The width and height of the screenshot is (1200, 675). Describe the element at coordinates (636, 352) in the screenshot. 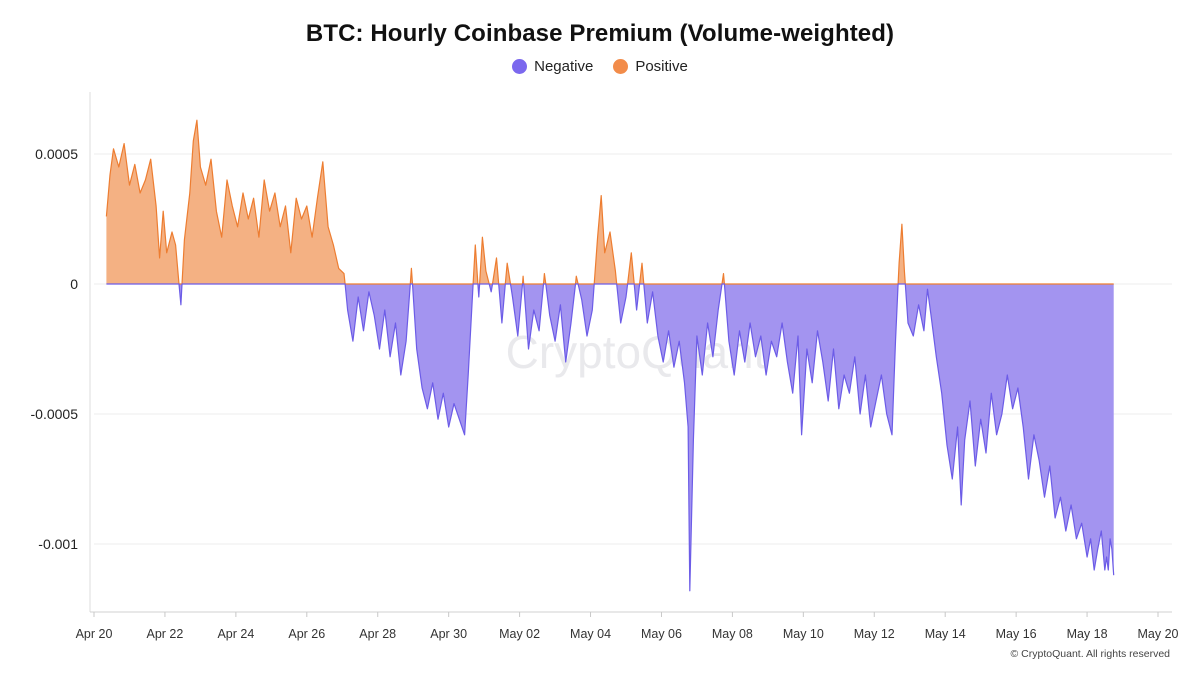

I see `watermark-text: CryptoQuant` at that location.